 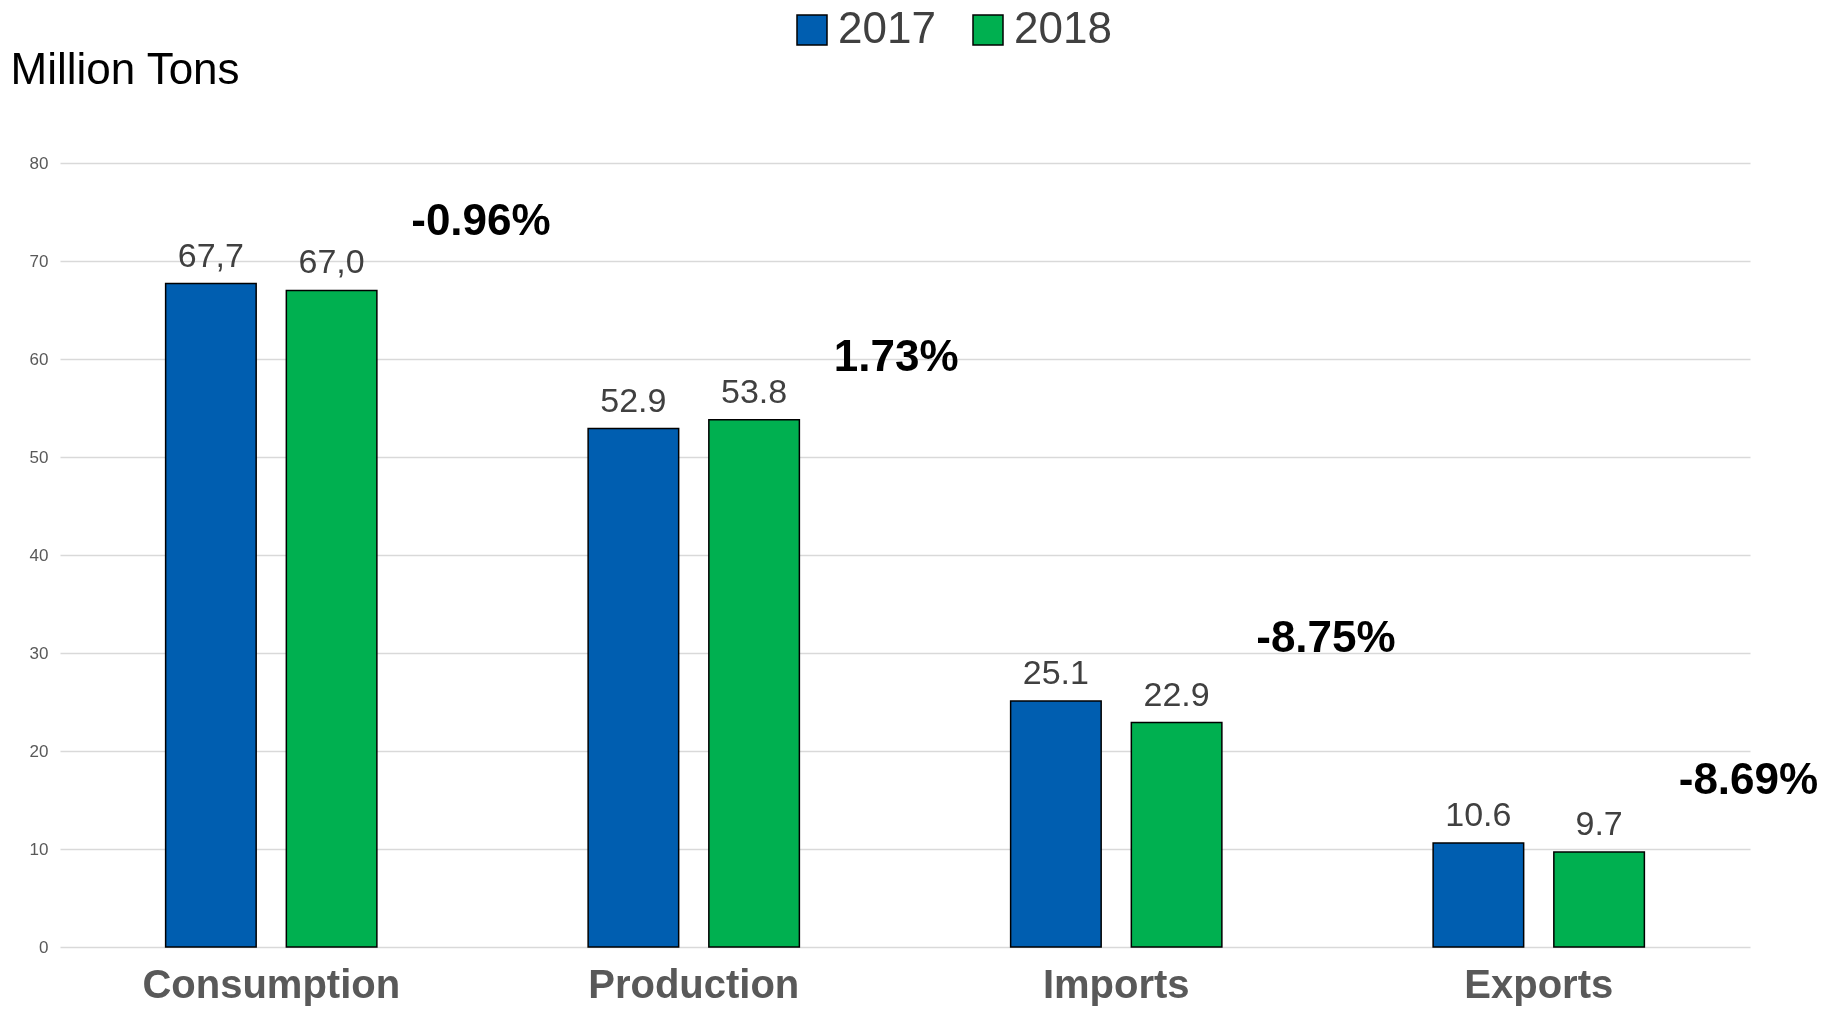 What do you see at coordinates (39, 261) in the screenshot?
I see `y-tick-label: 70` at bounding box center [39, 261].